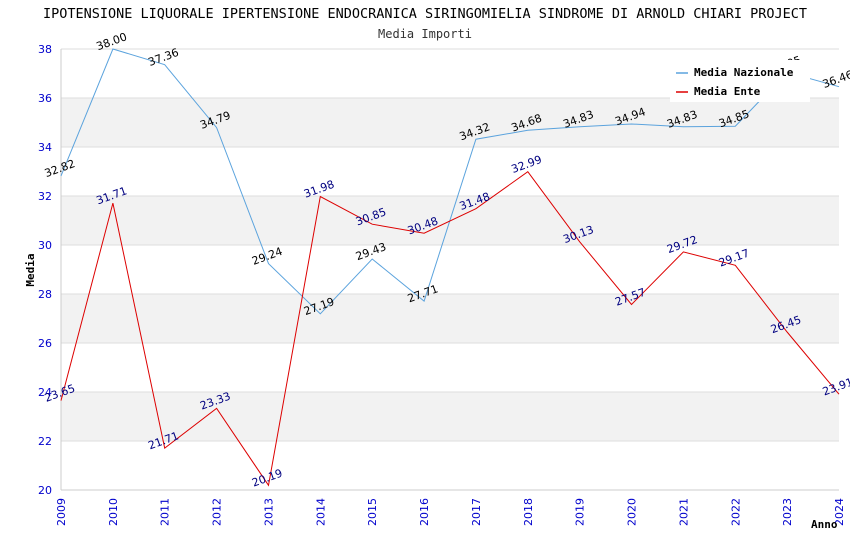 The image size is (850, 550). Describe the element at coordinates (30, 269) in the screenshot. I see `y-axis-label: Media` at that location.